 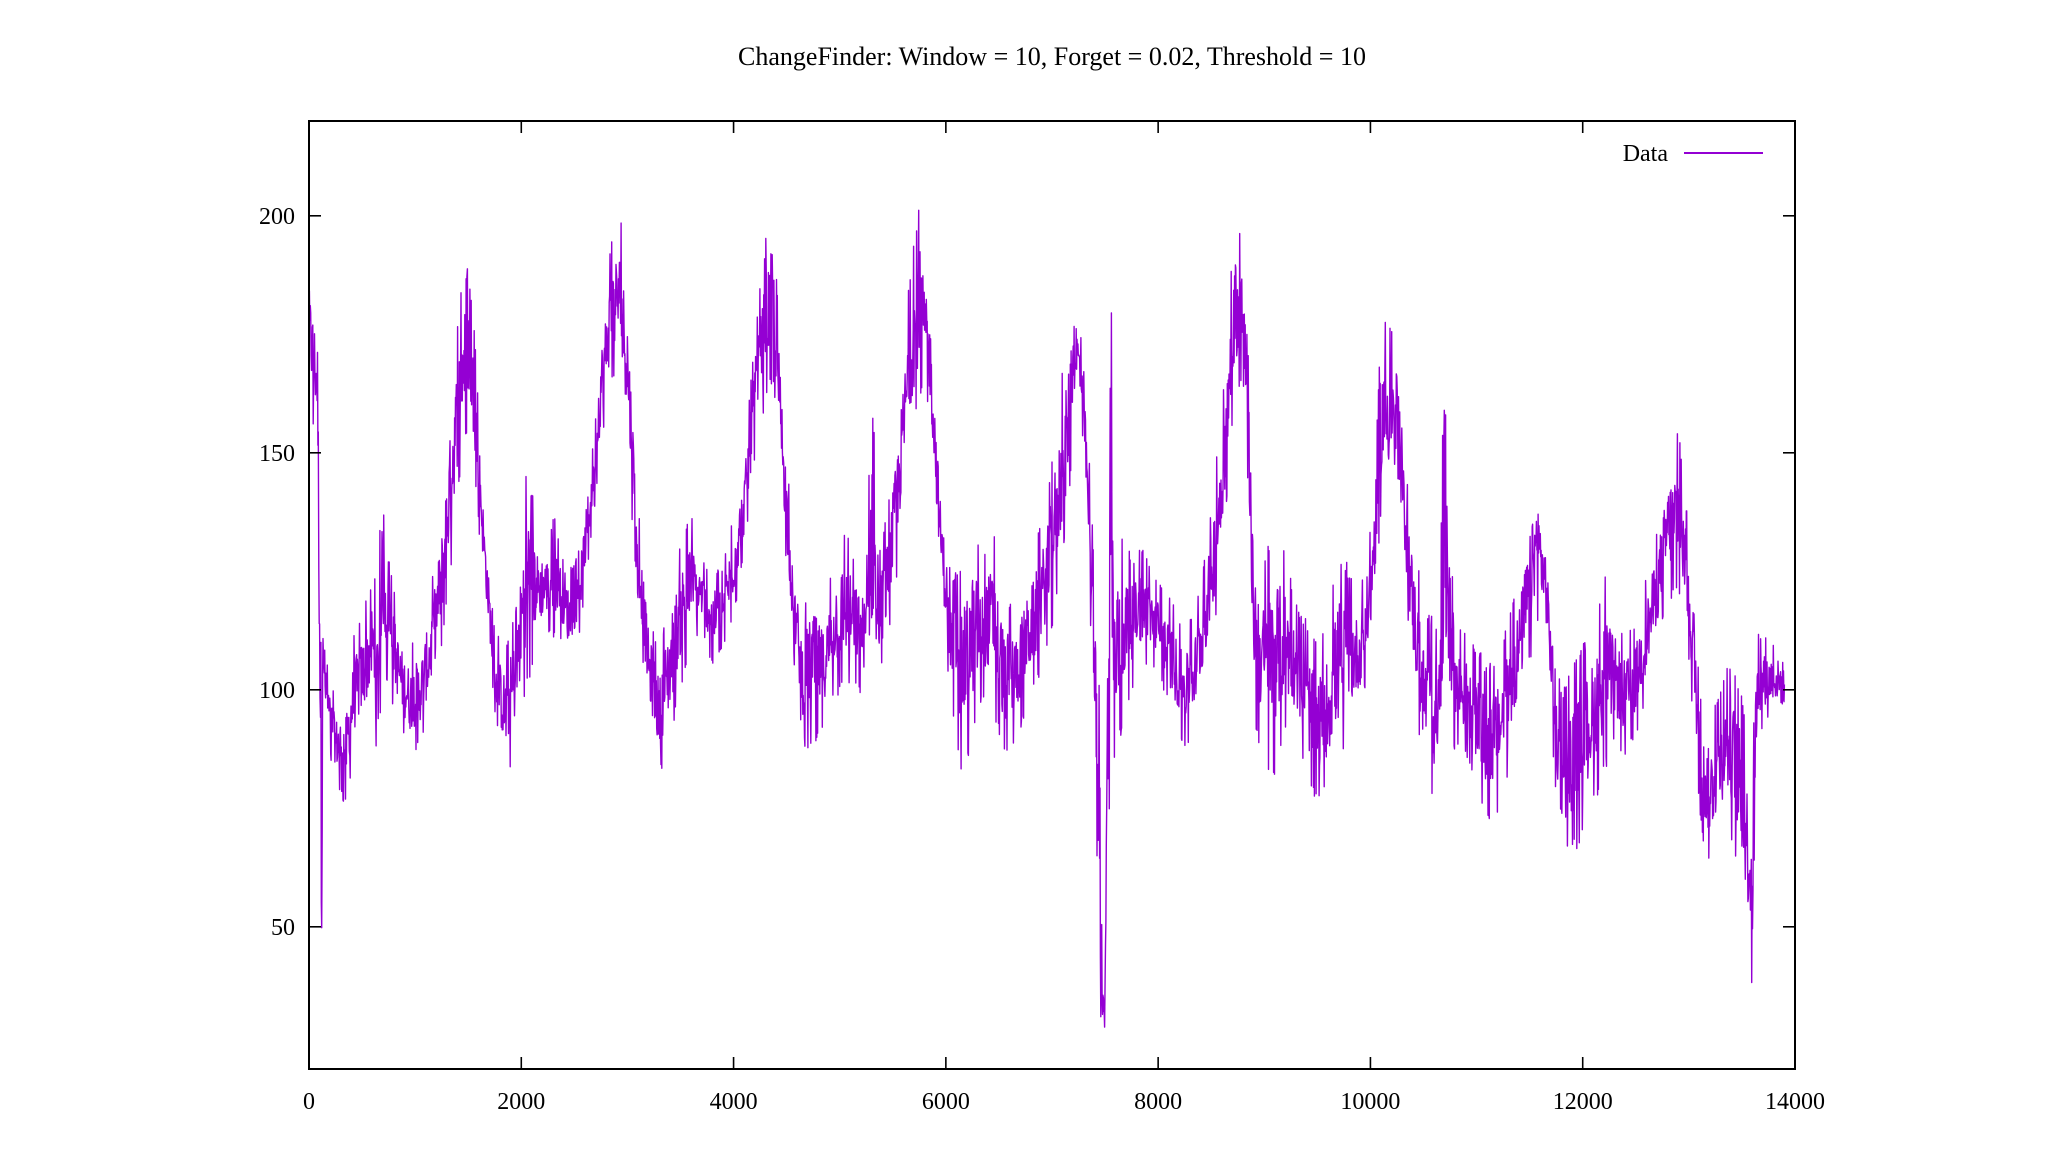 What do you see at coordinates (1370, 1102) in the screenshot?
I see `x-tick-label: 10000` at bounding box center [1370, 1102].